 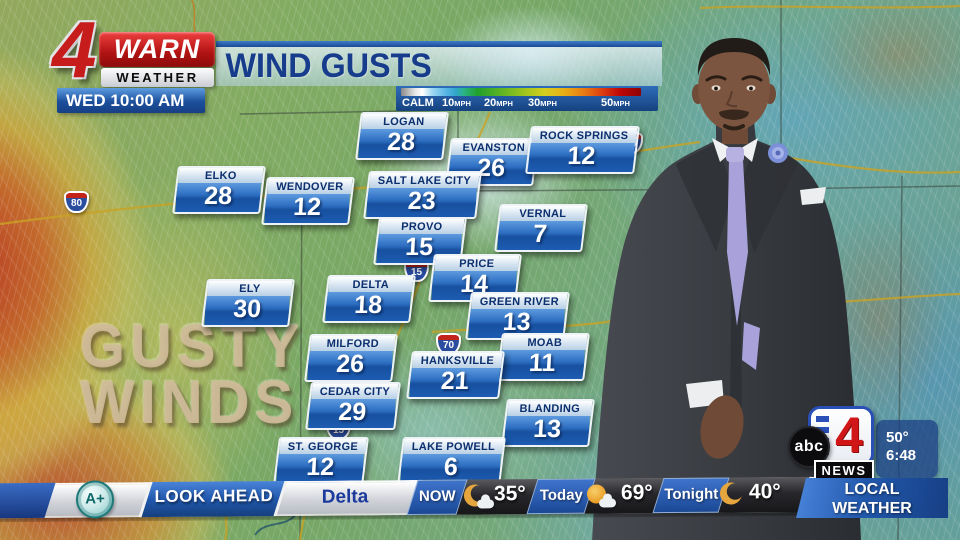 I want to click on station-name: MOAB, so click(x=545, y=342).